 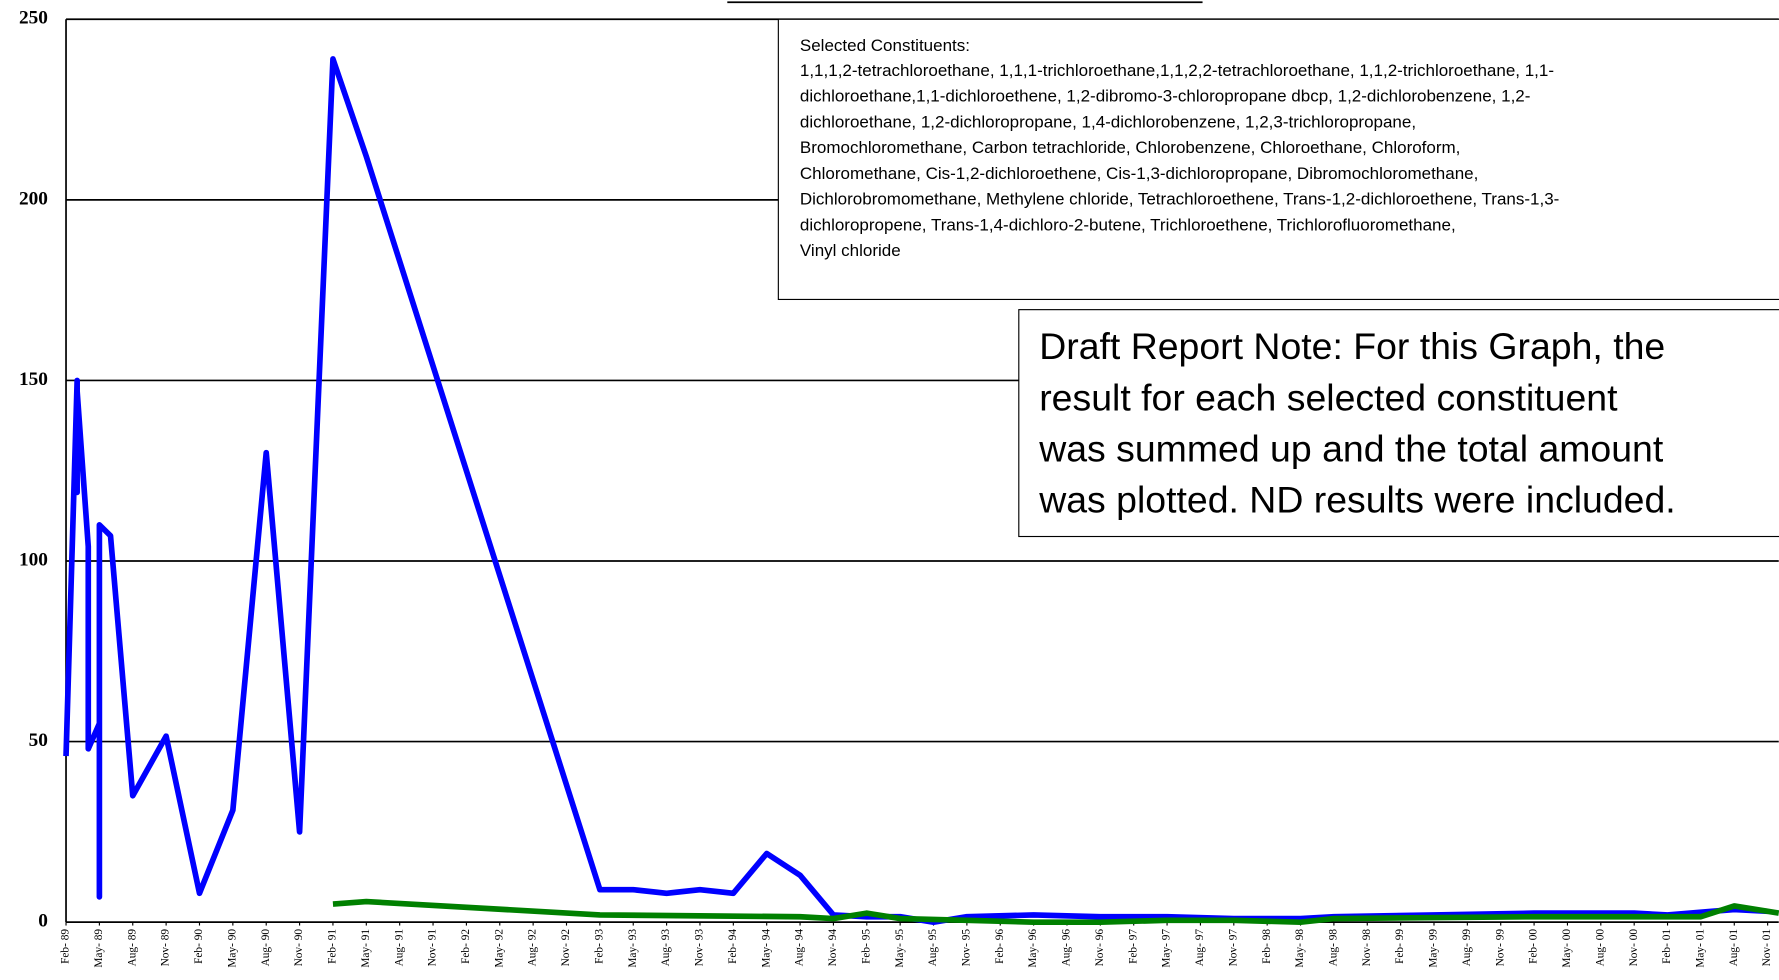 What do you see at coordinates (1634, 948) in the screenshot?
I see `x-tick-label: Nov- 00` at bounding box center [1634, 948].